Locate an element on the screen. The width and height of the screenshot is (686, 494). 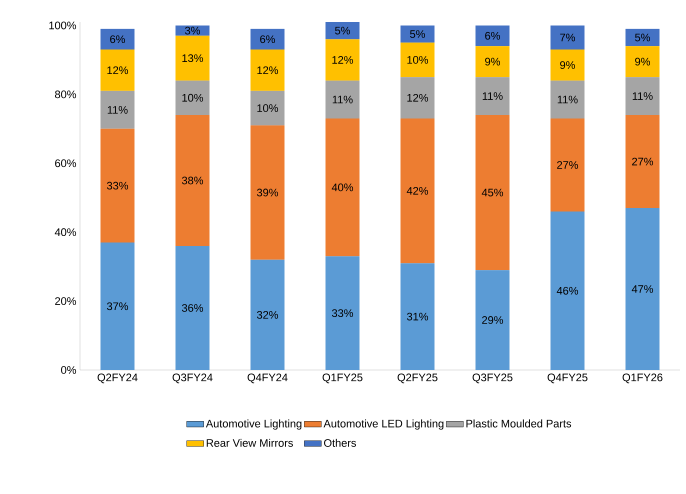
data-label: 7% is located at coordinates (568, 38).